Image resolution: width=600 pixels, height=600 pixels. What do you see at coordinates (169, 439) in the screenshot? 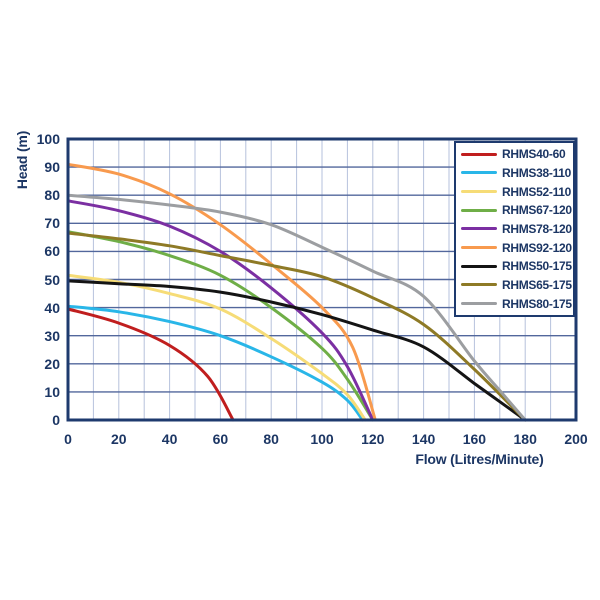
I see `x-tick-label: 40` at bounding box center [169, 439].